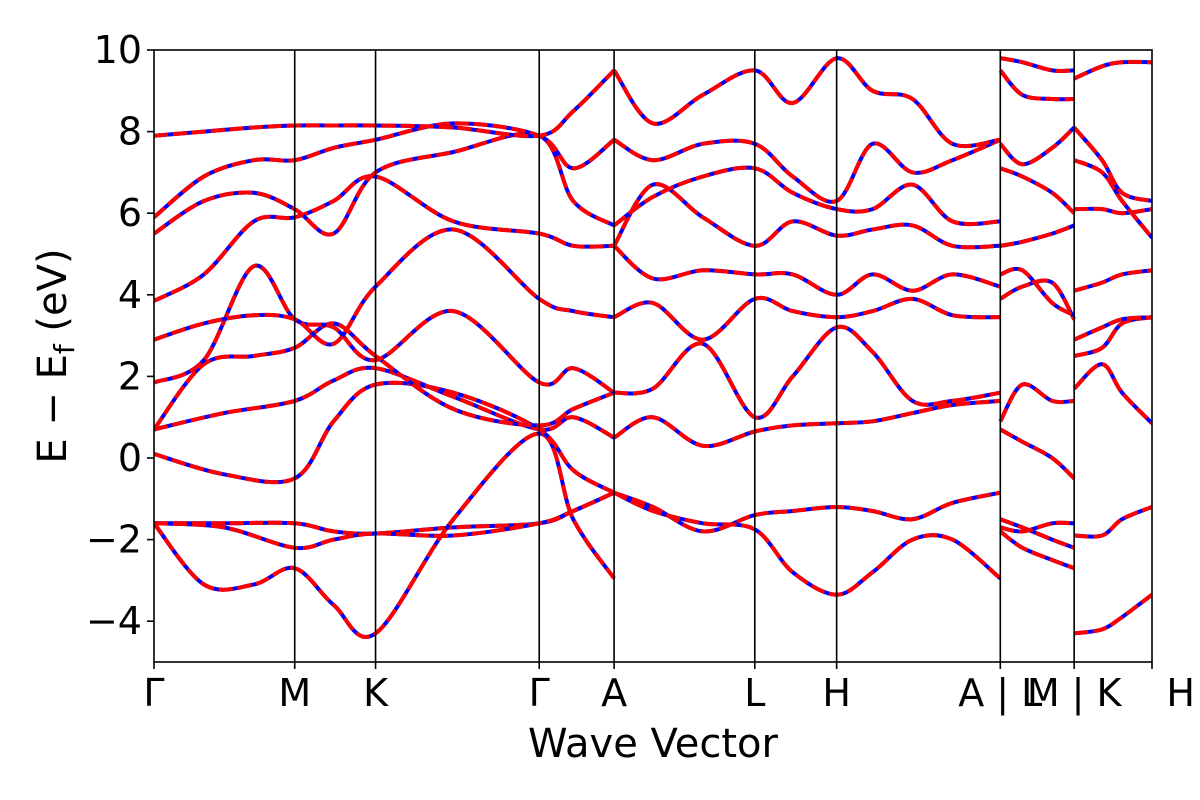 Image resolution: width=1200 pixels, height=800 pixels. What do you see at coordinates (294, 693) in the screenshot?
I see `x-tick-label: M` at bounding box center [294, 693].